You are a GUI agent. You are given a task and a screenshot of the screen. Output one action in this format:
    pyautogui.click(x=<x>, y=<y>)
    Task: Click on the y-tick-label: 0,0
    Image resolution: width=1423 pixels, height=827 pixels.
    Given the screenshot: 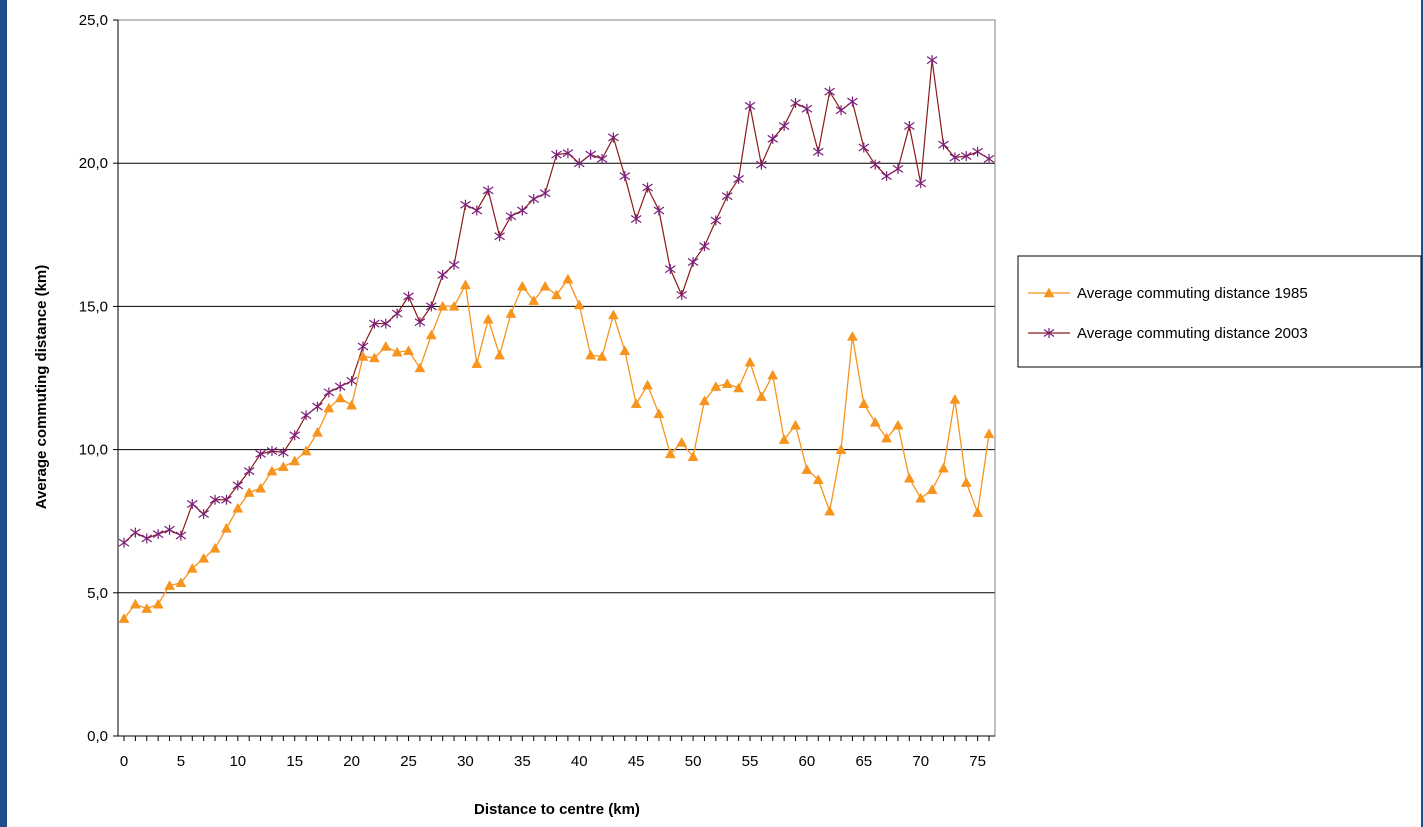 What is the action you would take?
    pyautogui.click(x=97, y=736)
    